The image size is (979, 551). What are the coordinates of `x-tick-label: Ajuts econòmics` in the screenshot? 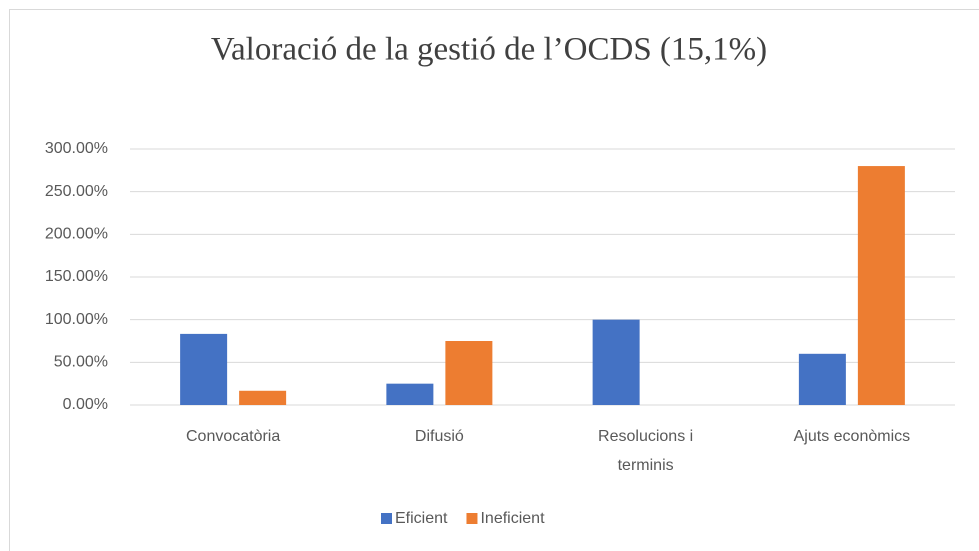 It's located at (852, 436).